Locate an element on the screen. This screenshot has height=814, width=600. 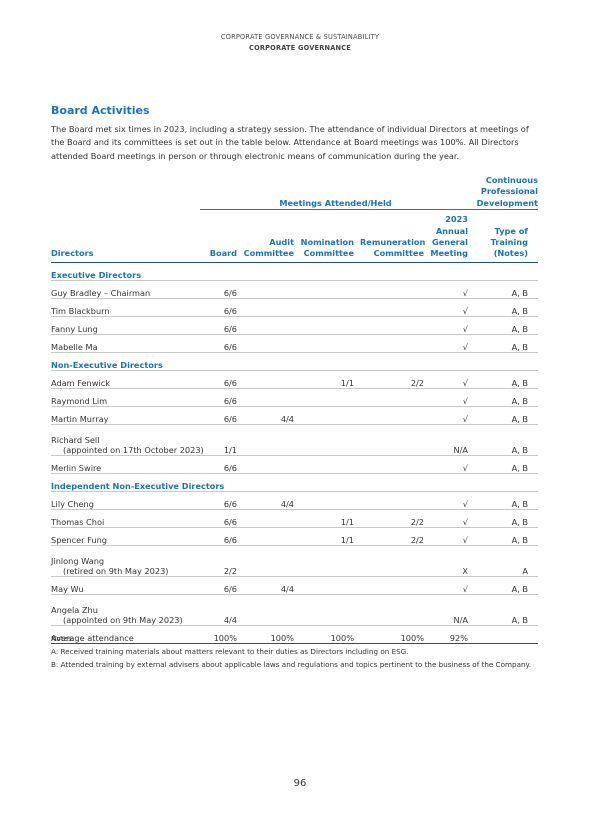
column-header: Board is located at coordinates (220, 236).